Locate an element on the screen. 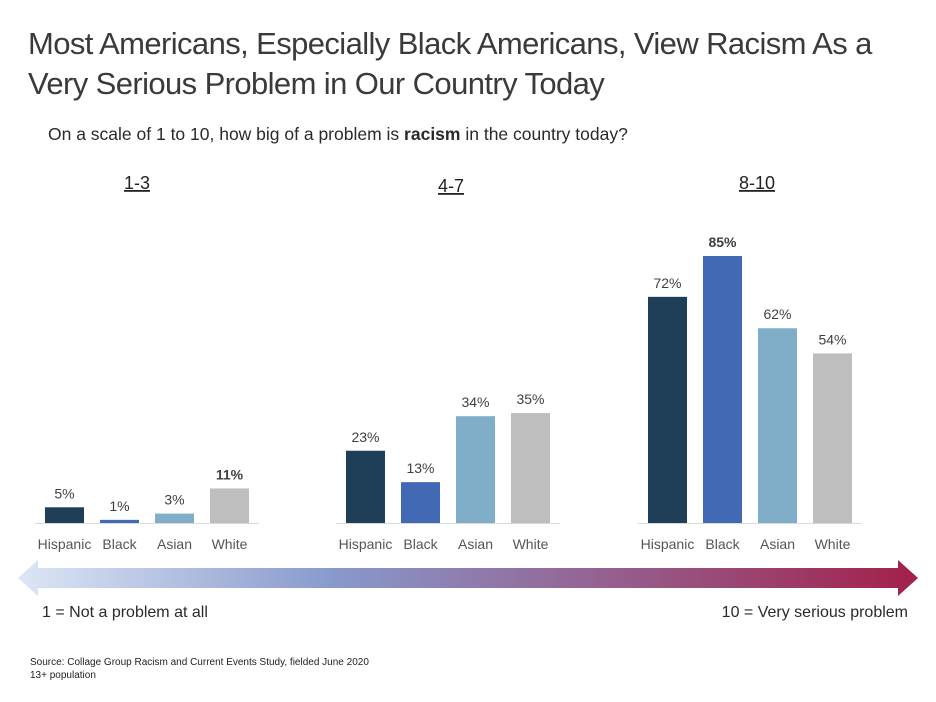 The image size is (936, 702). bar-4-7-white is located at coordinates (530, 468).